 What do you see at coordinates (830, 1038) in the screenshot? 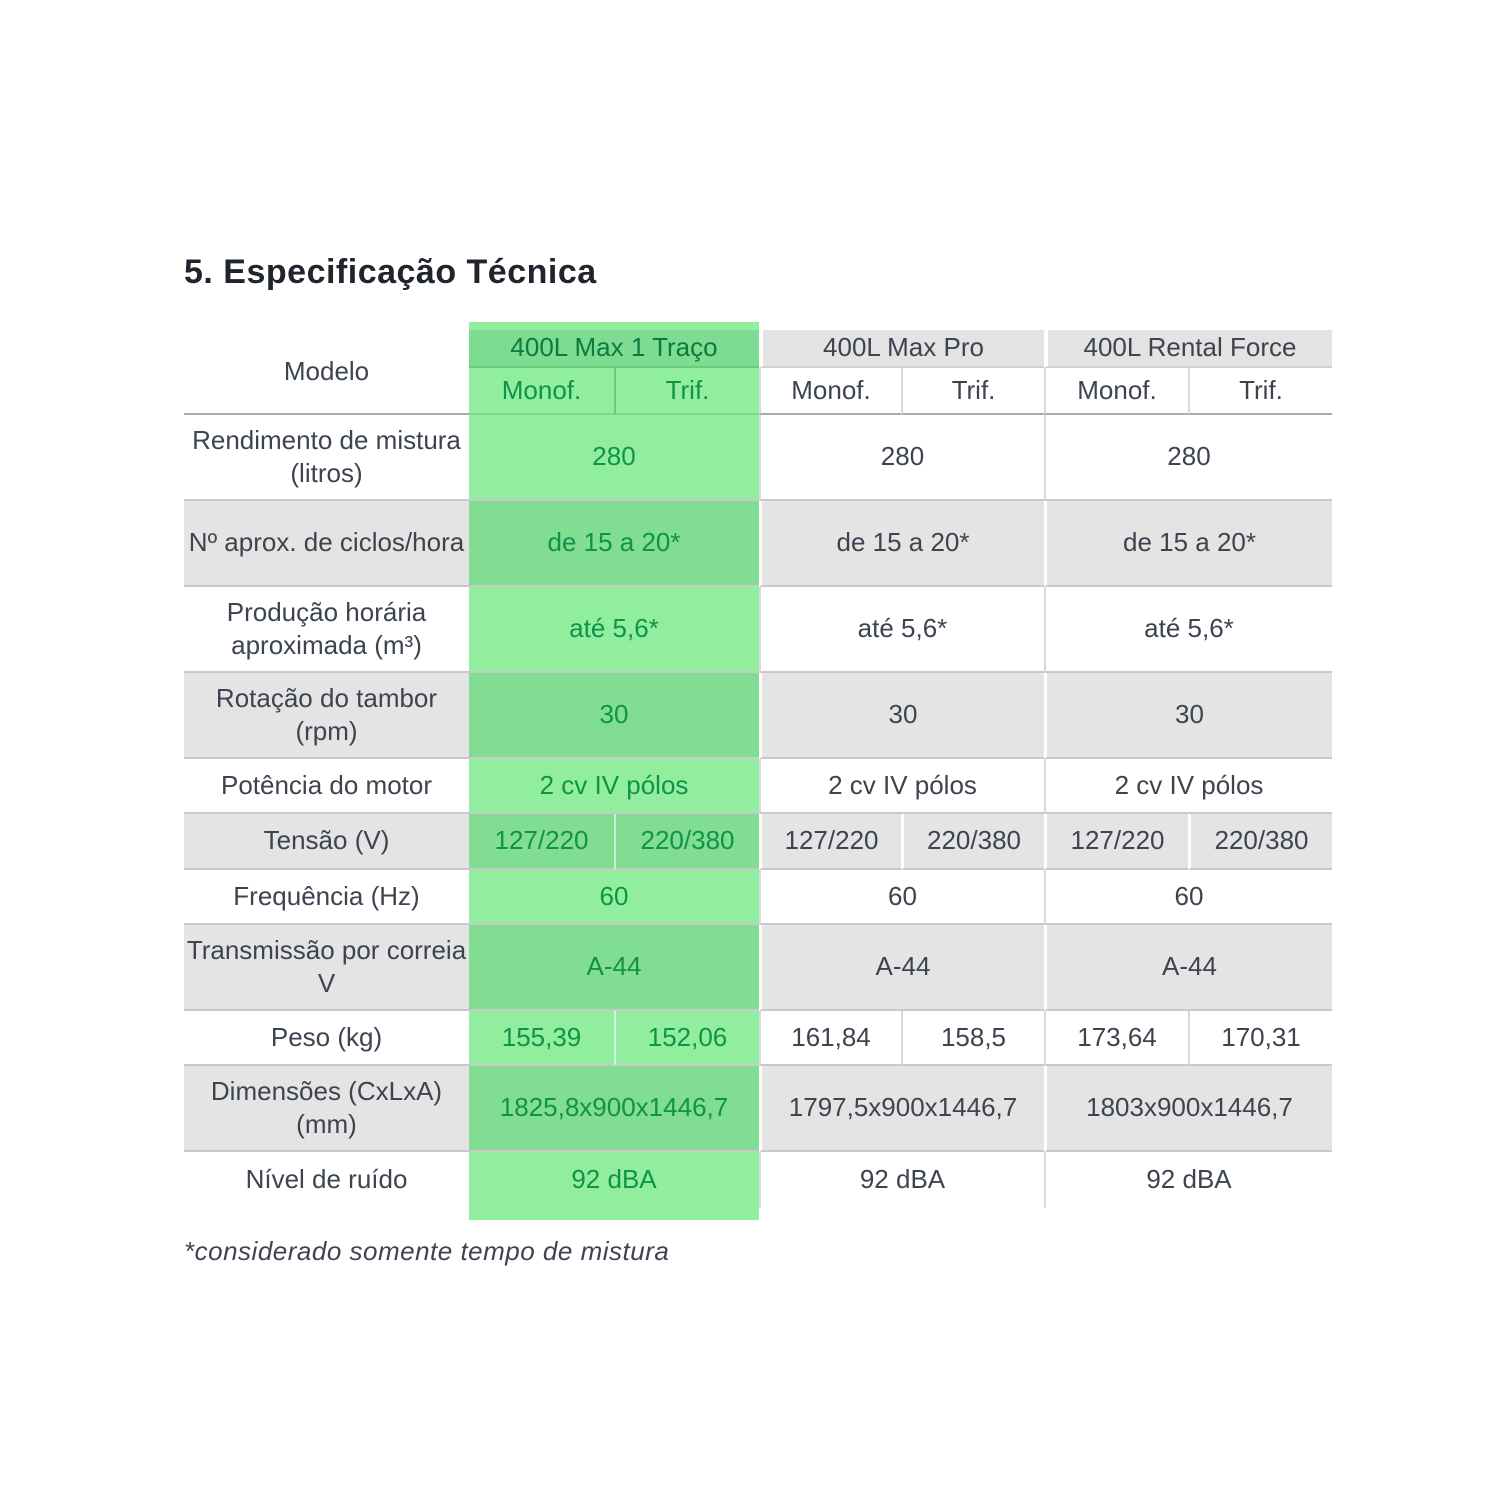
I see `spec-value: 161,84` at bounding box center [830, 1038].